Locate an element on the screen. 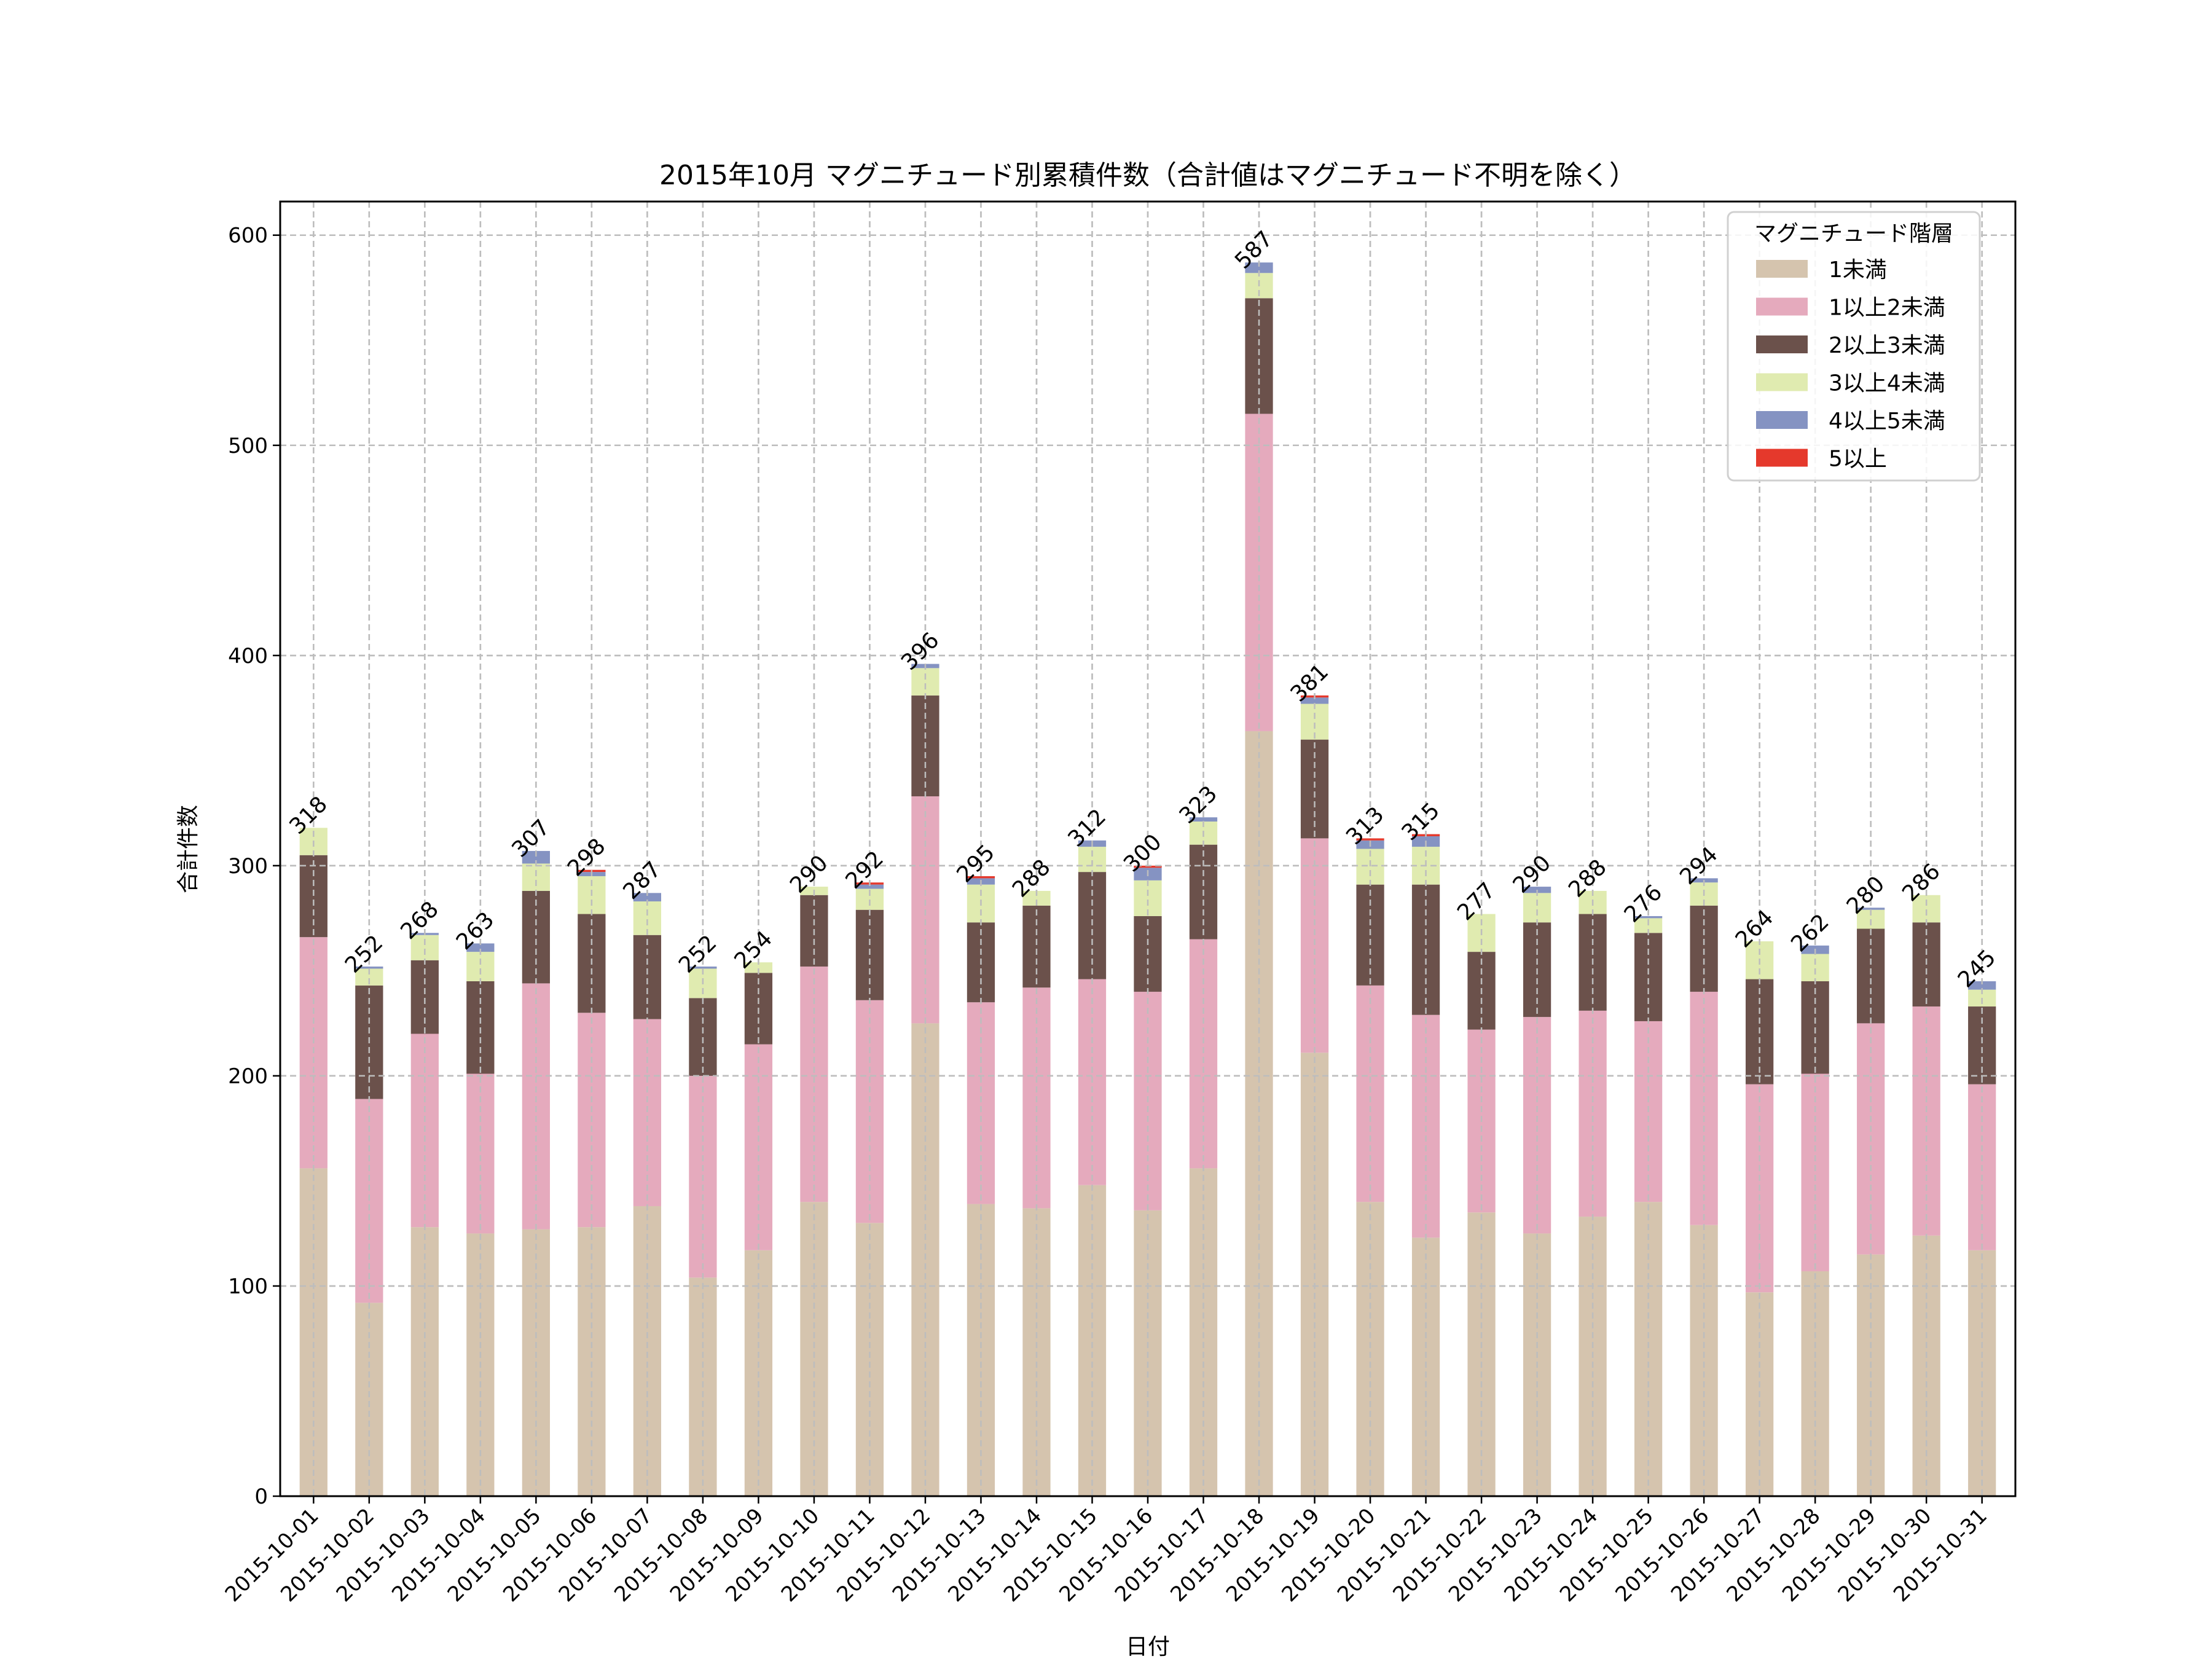  legend-label: 1未満 is located at coordinates (1858, 270).